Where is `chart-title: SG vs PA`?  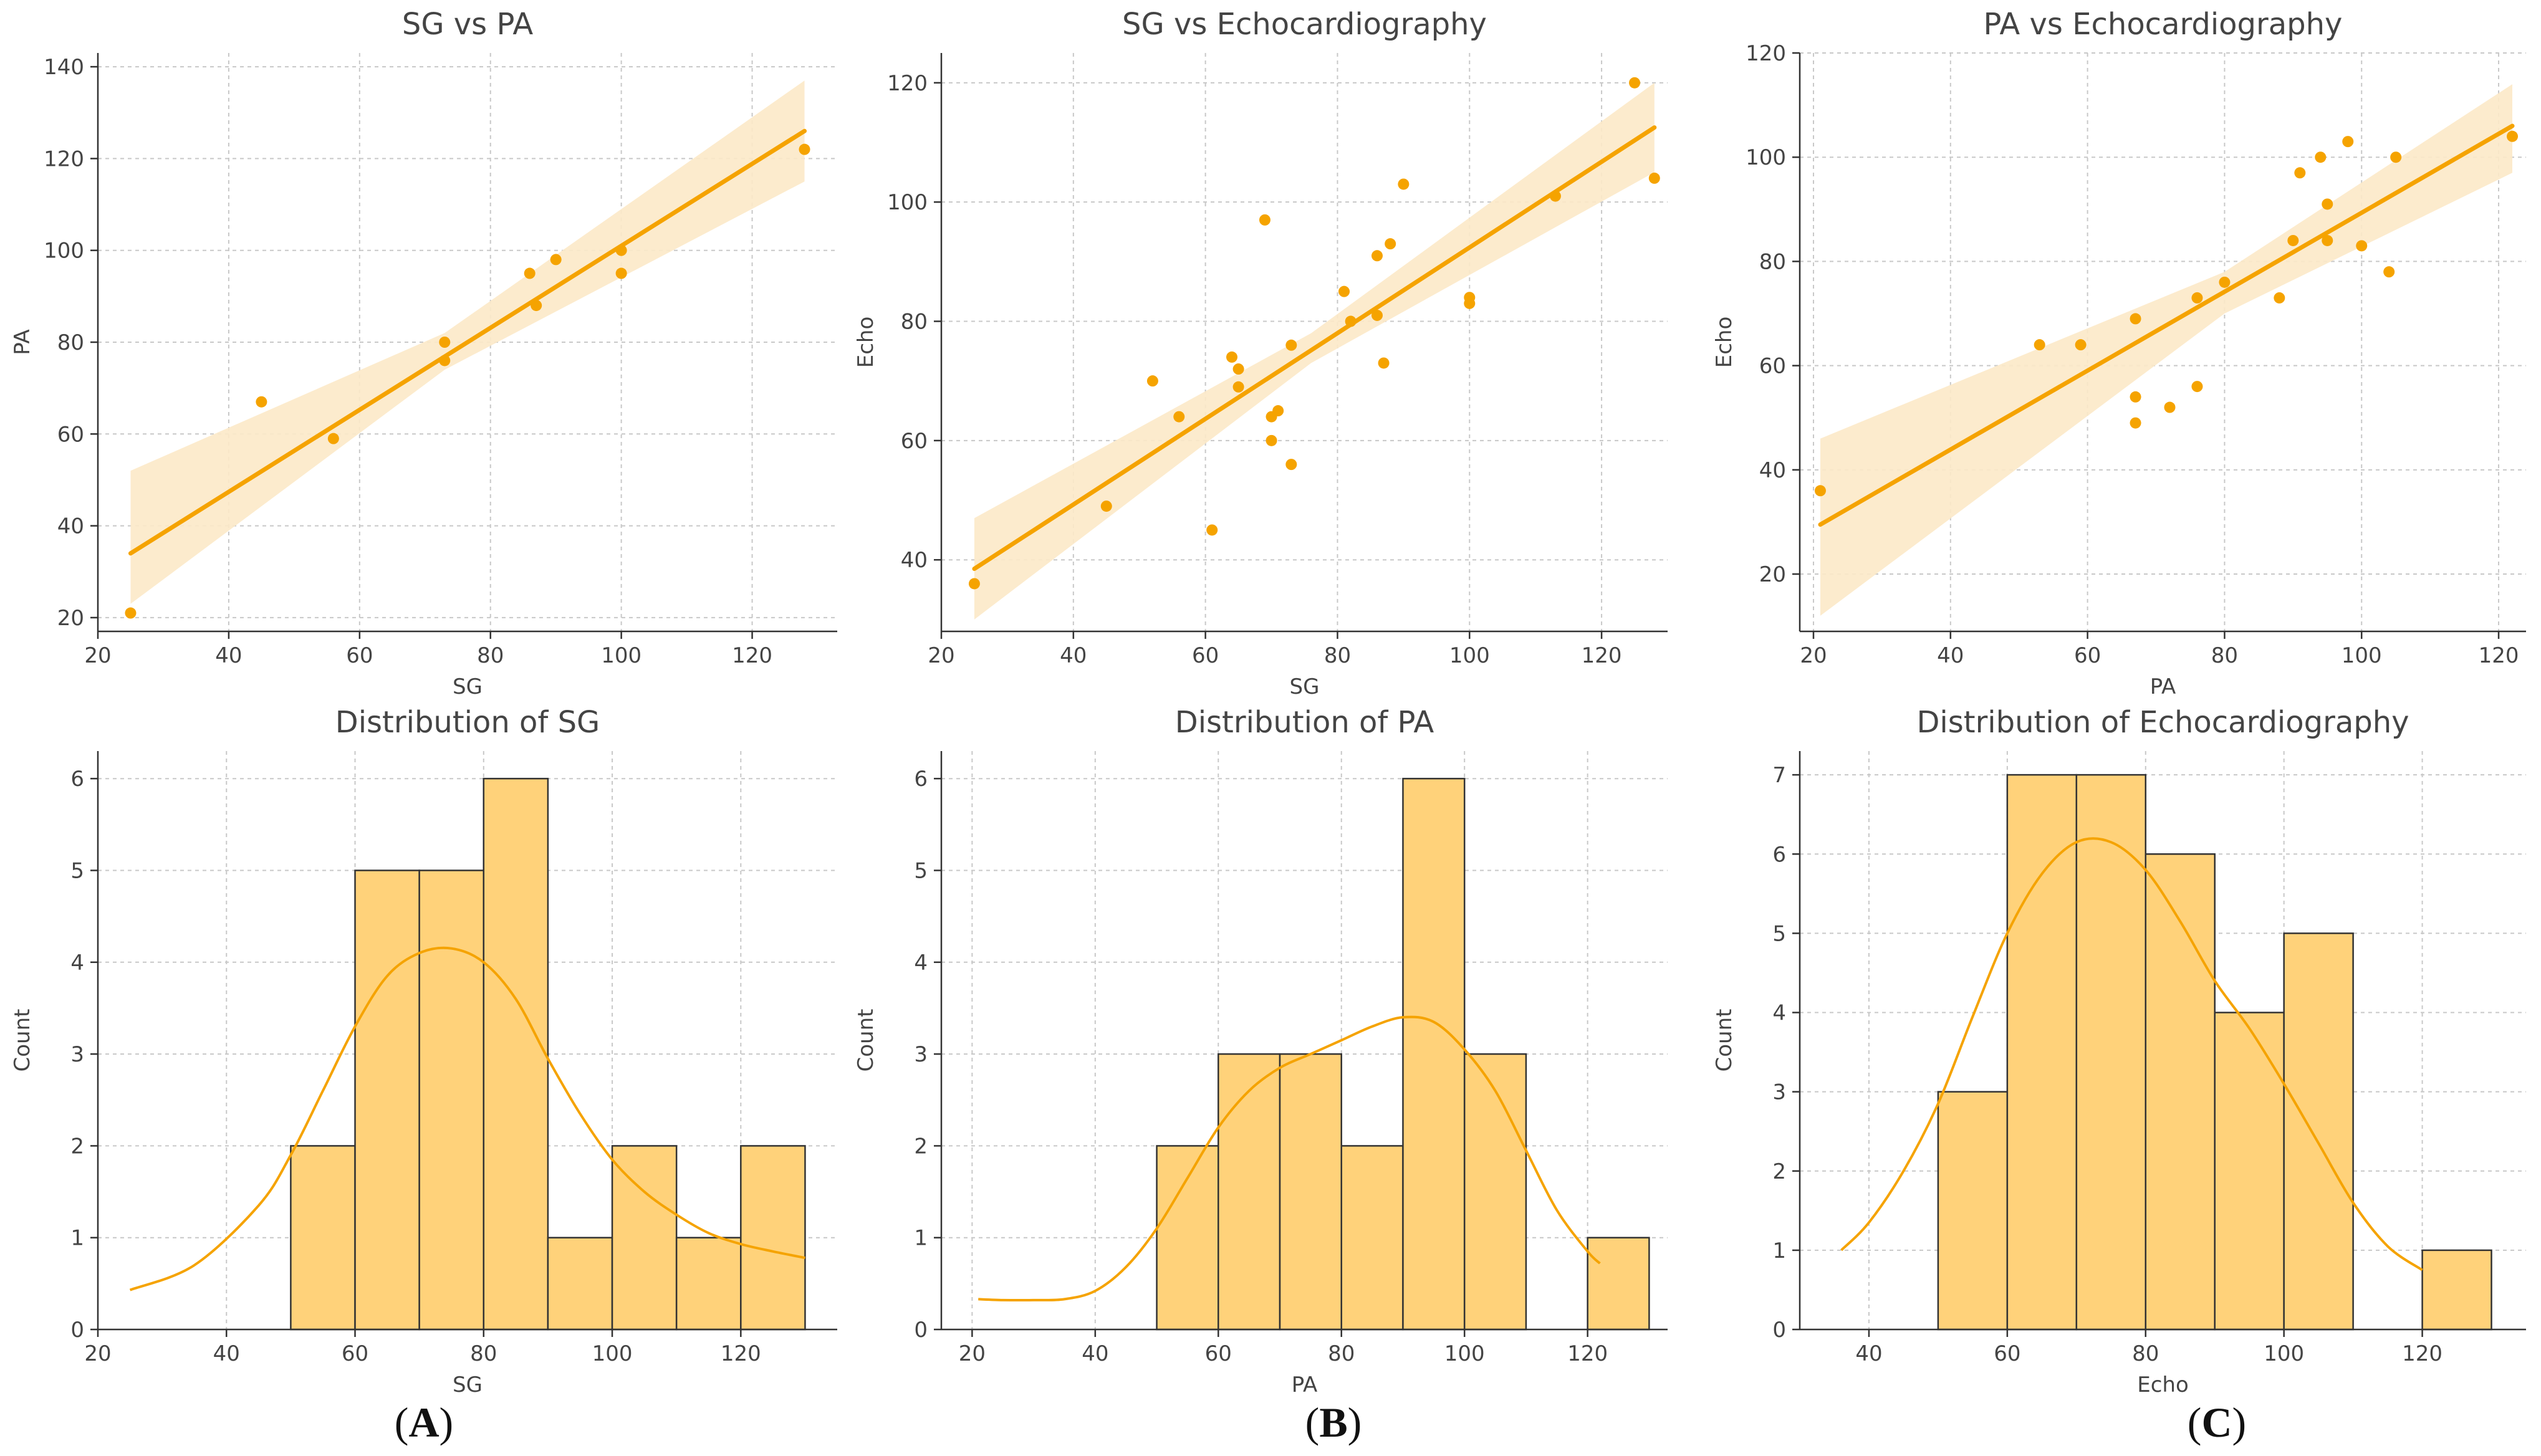
chart-title: SG vs PA is located at coordinates (467, 24).